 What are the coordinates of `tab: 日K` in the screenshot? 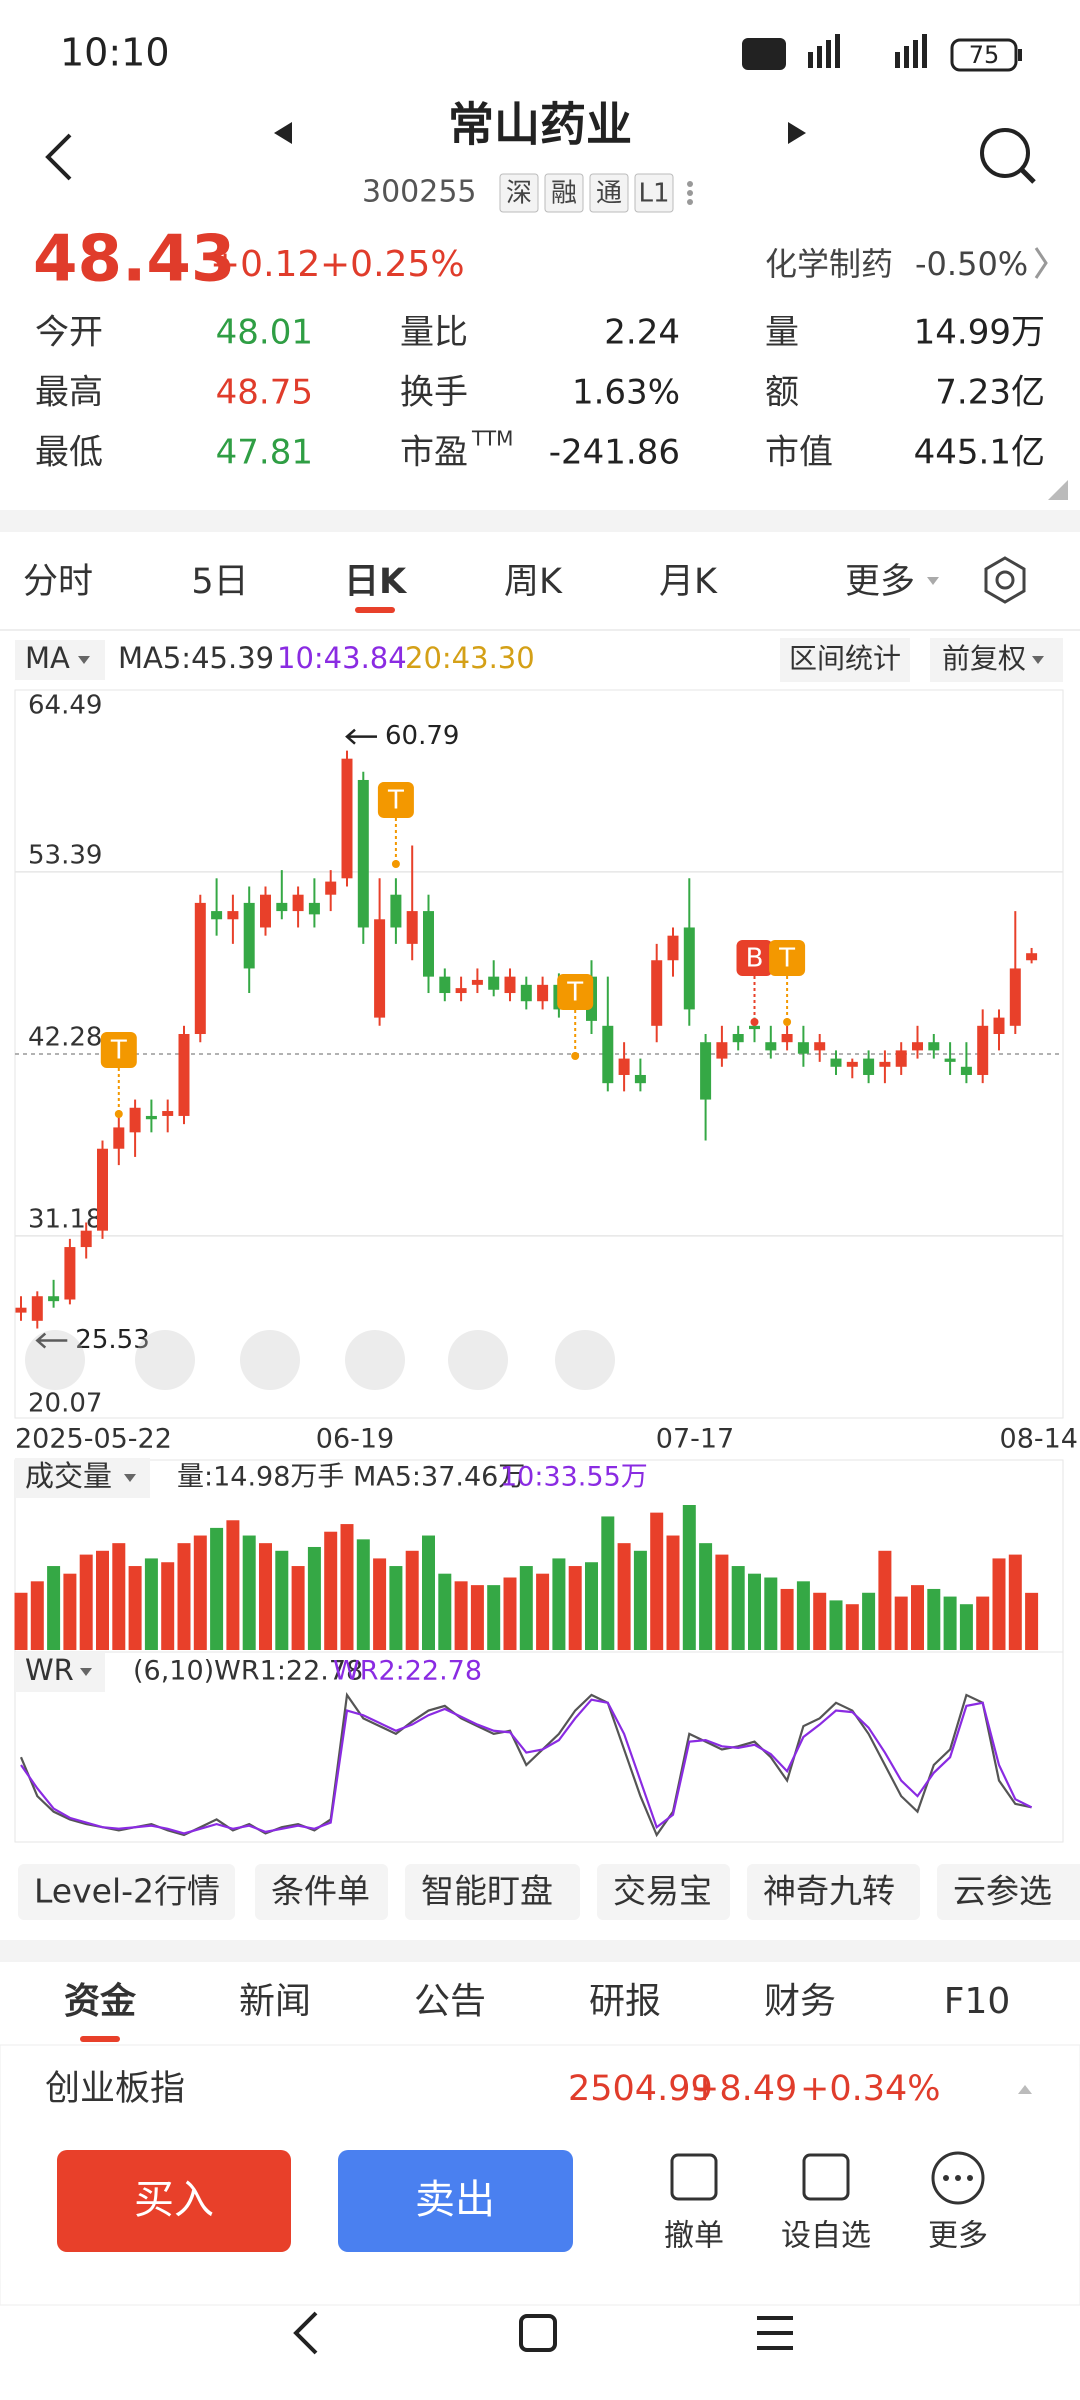 It's located at (376, 582).